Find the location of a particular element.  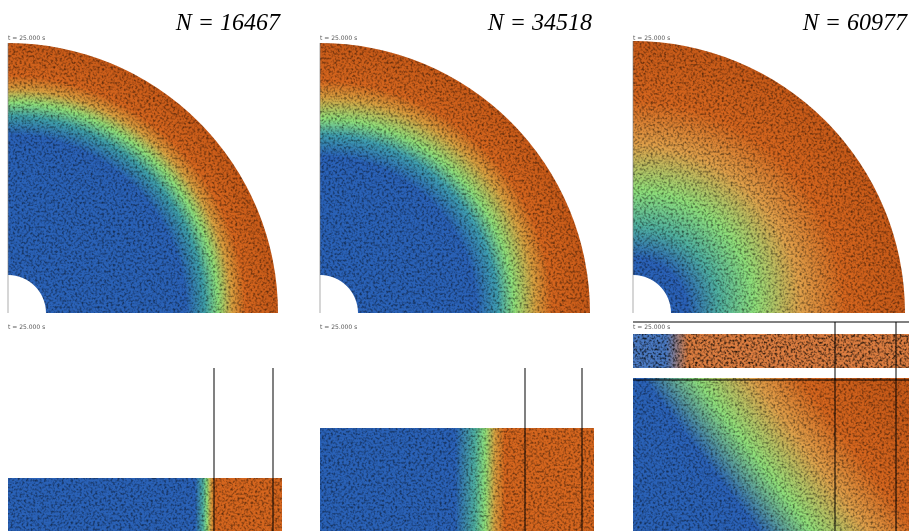

panel-label: N = 34518 is located at coordinates (539, 23).